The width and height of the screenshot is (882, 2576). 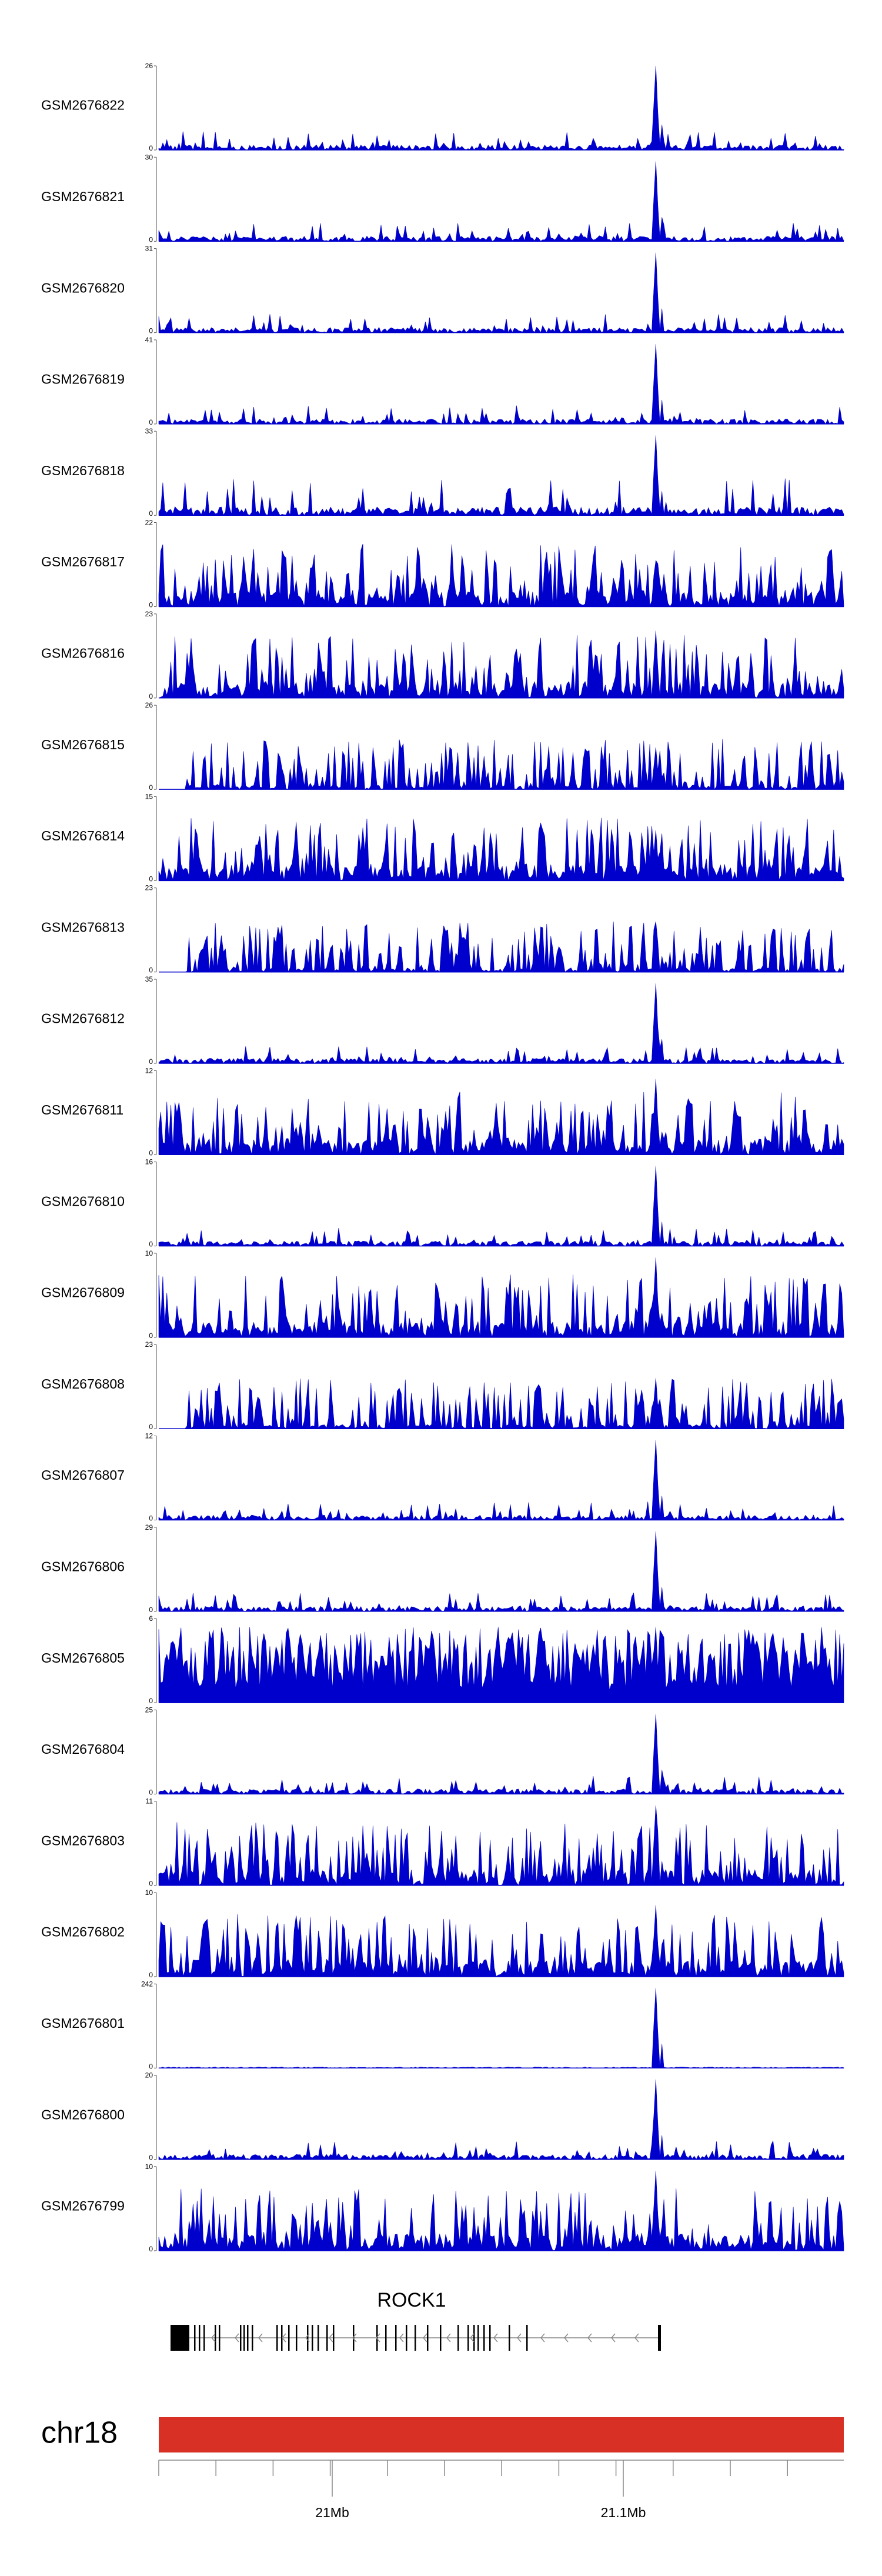 What do you see at coordinates (442, 1111) in the screenshot?
I see `track-GSM2676811: GSM2676811 12 0` at bounding box center [442, 1111].